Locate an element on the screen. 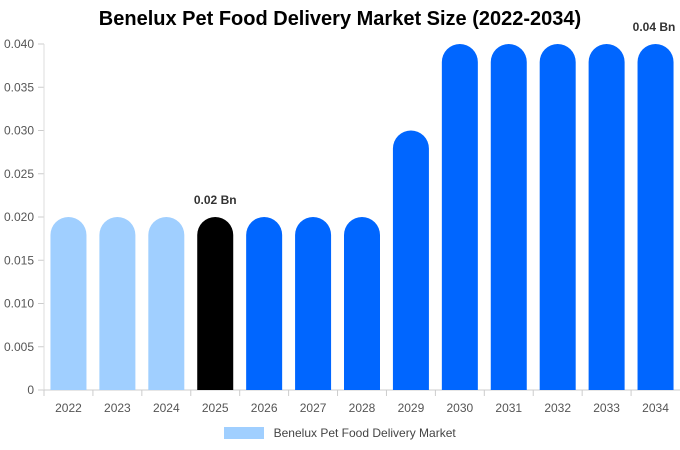  bar-2026 is located at coordinates (264, 303).